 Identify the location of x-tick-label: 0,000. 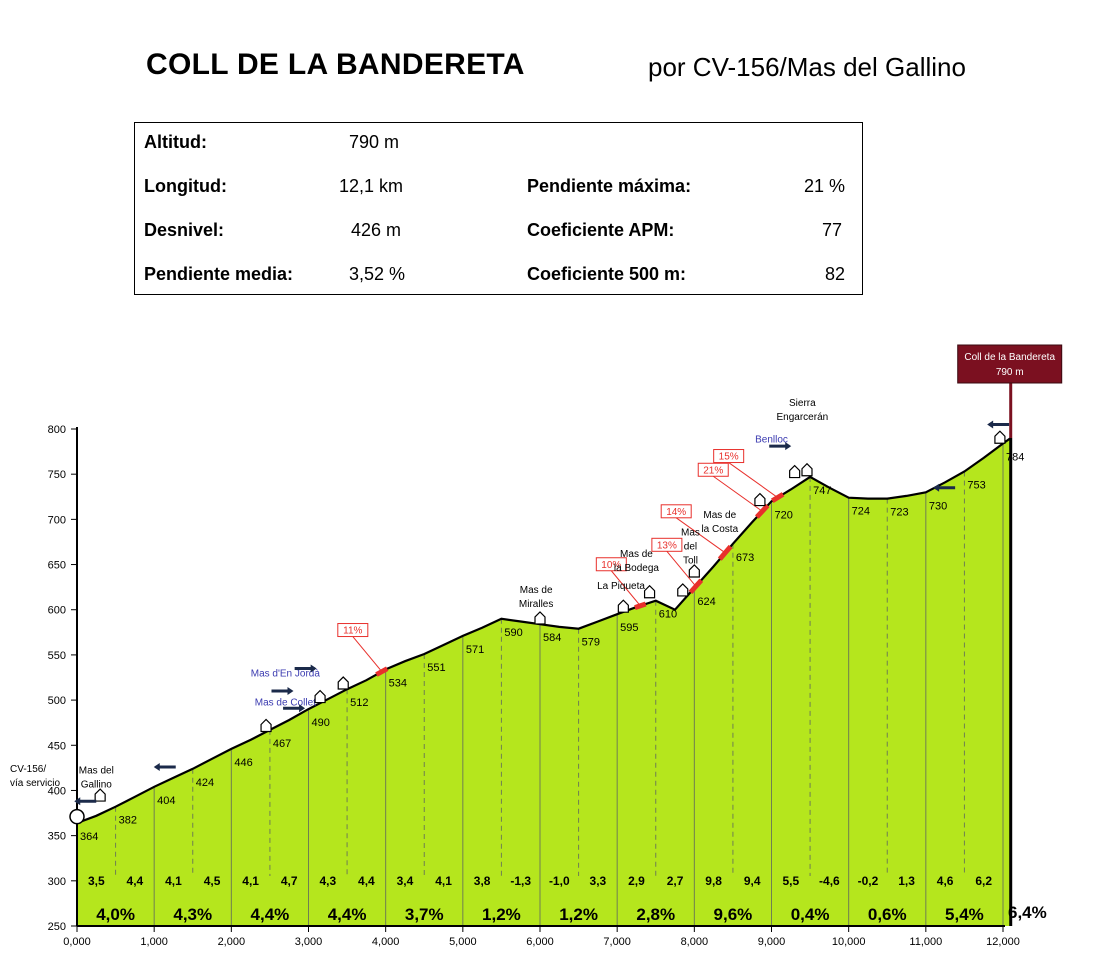
(77, 942).